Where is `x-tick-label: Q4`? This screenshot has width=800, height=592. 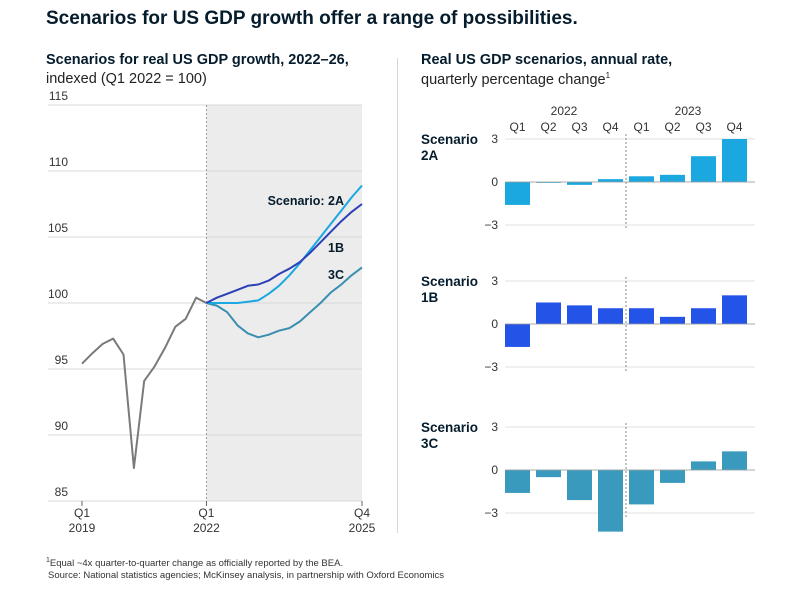
x-tick-label: Q4 is located at coordinates (362, 513).